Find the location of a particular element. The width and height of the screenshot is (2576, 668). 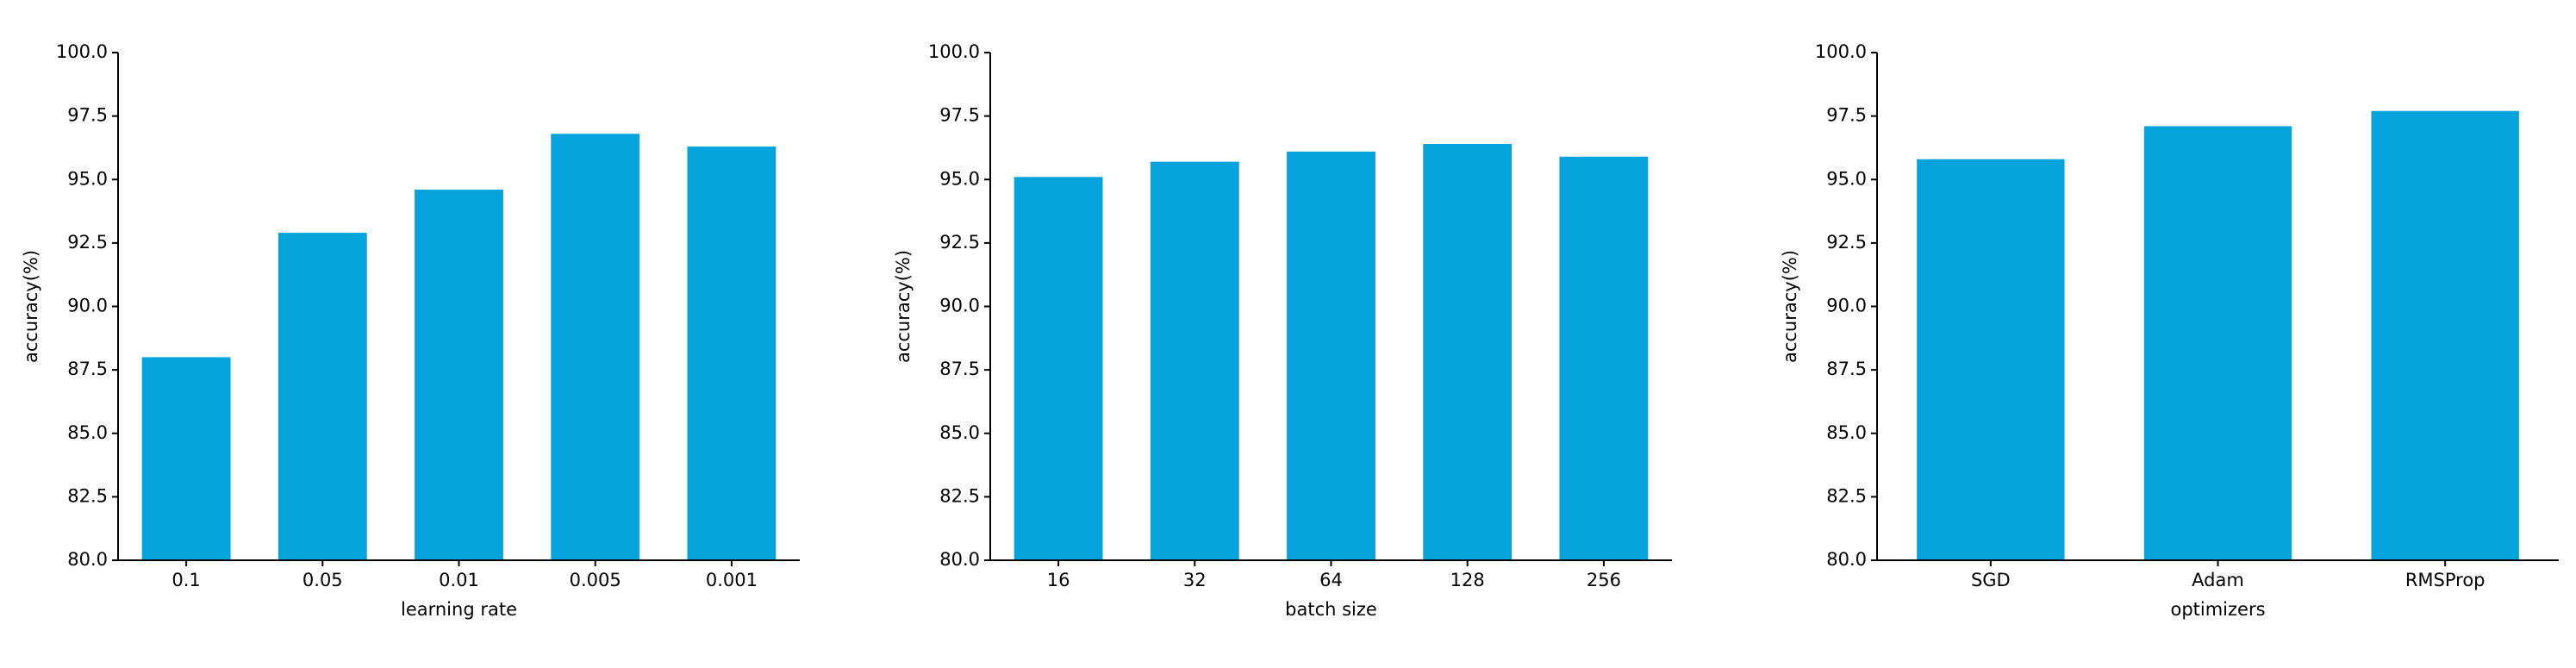

x-tick-label: 0.005 is located at coordinates (595, 580).